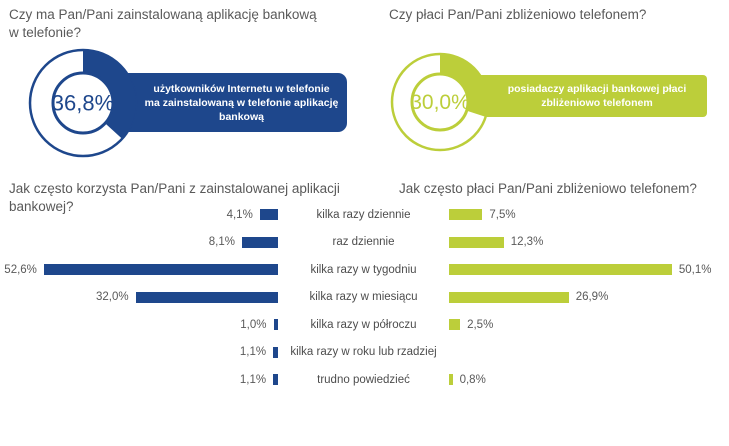  I want to click on right-bar-zone: 26,9%, so click(589, 297).